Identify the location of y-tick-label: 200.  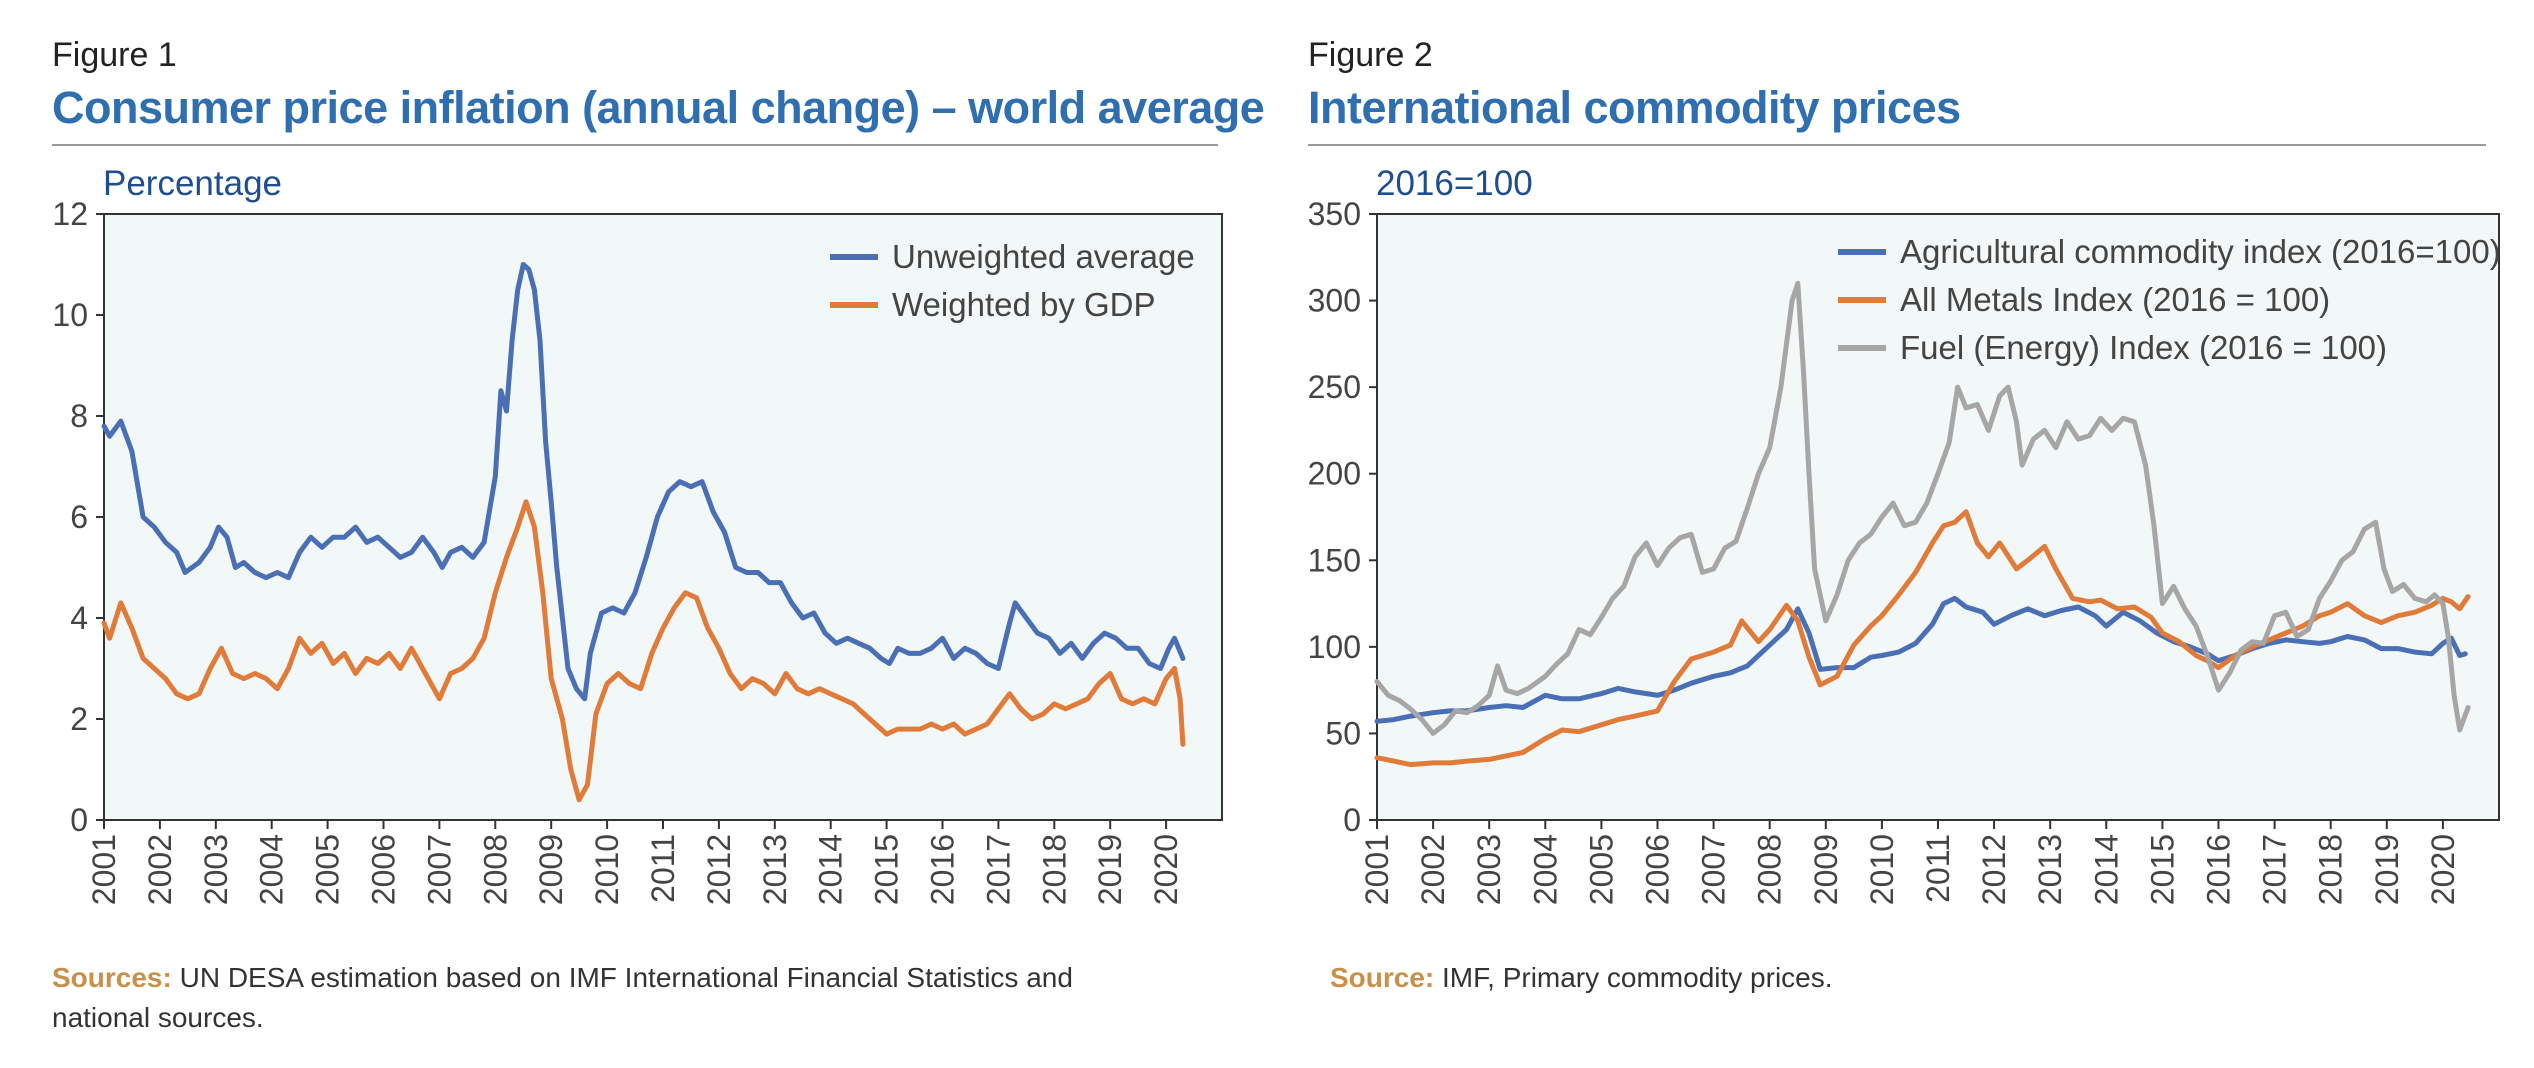
(1334, 474).